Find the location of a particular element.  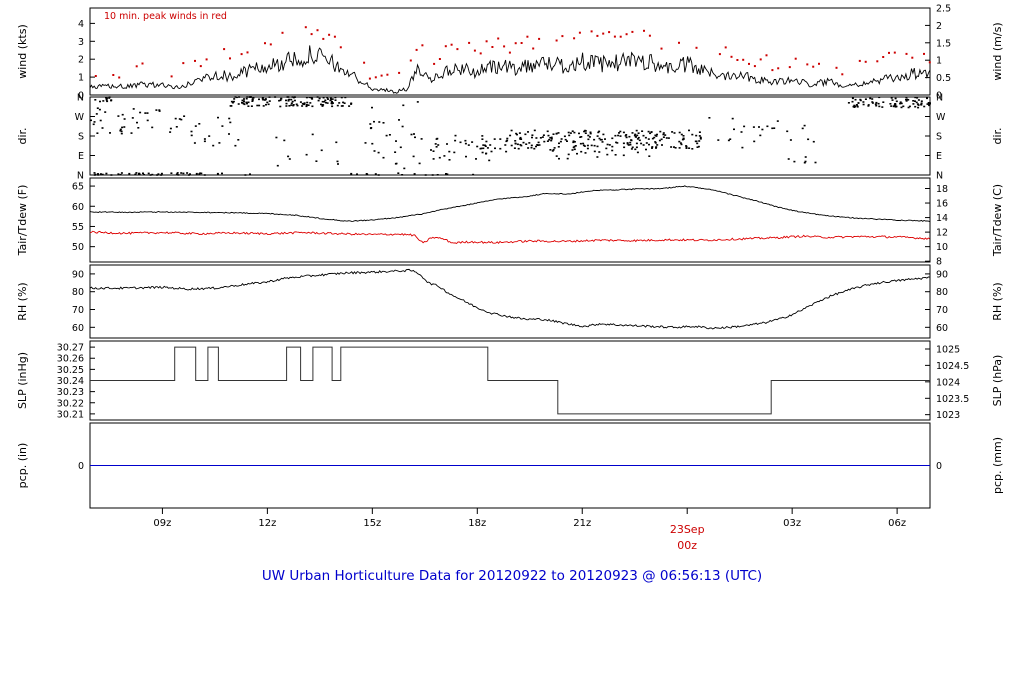

svg-text: 23Sep is located at coordinates (687, 529).